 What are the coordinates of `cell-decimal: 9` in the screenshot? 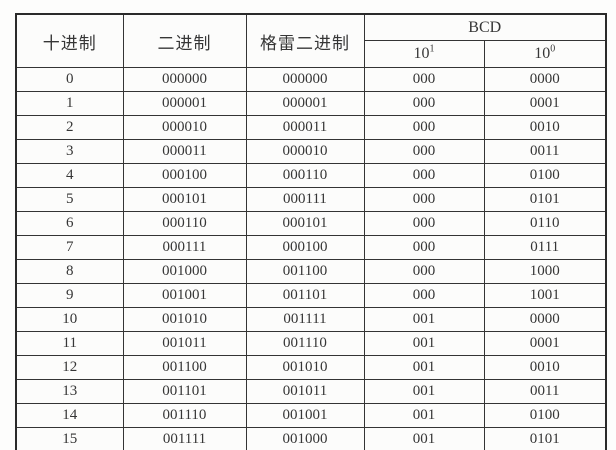 It's located at (69, 295).